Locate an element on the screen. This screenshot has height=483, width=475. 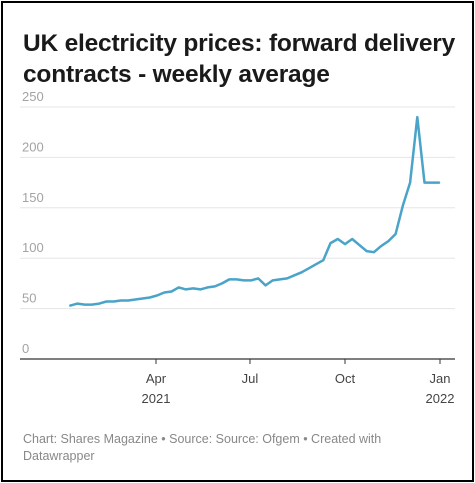
y-tick-label: 50 is located at coordinates (29, 298).